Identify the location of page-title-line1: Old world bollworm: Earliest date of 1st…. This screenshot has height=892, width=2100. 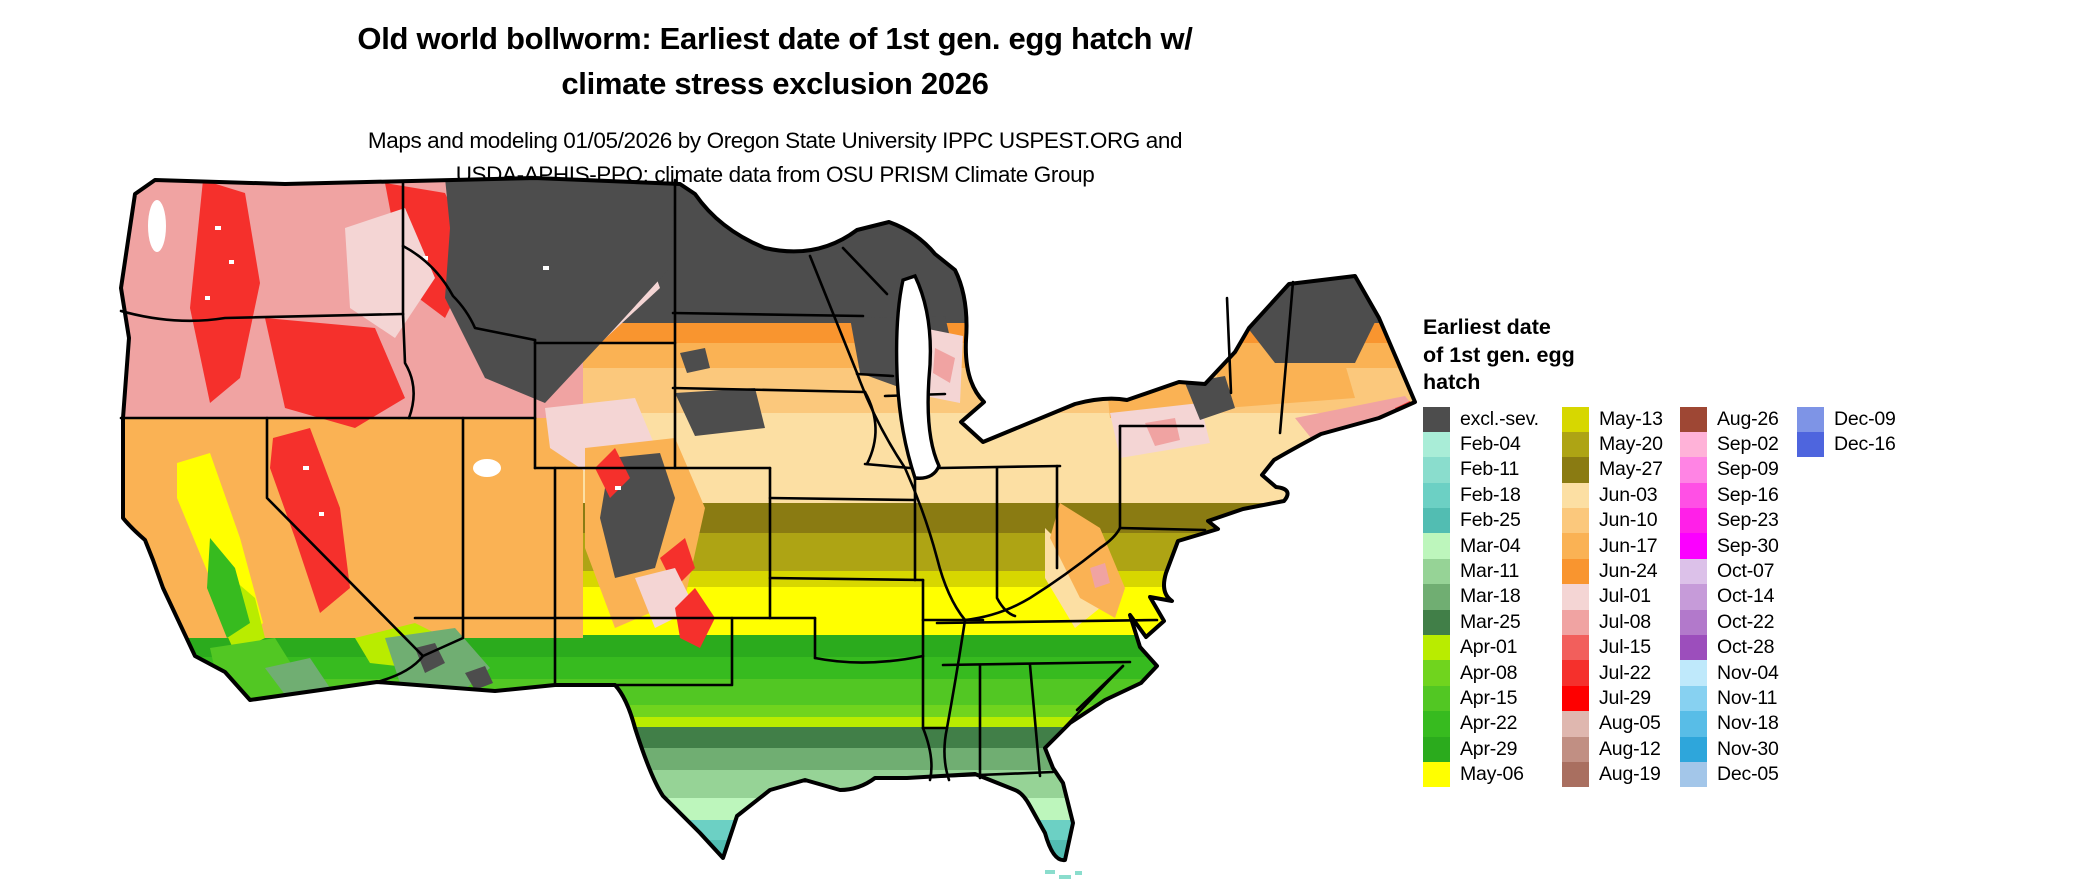
(775, 38).